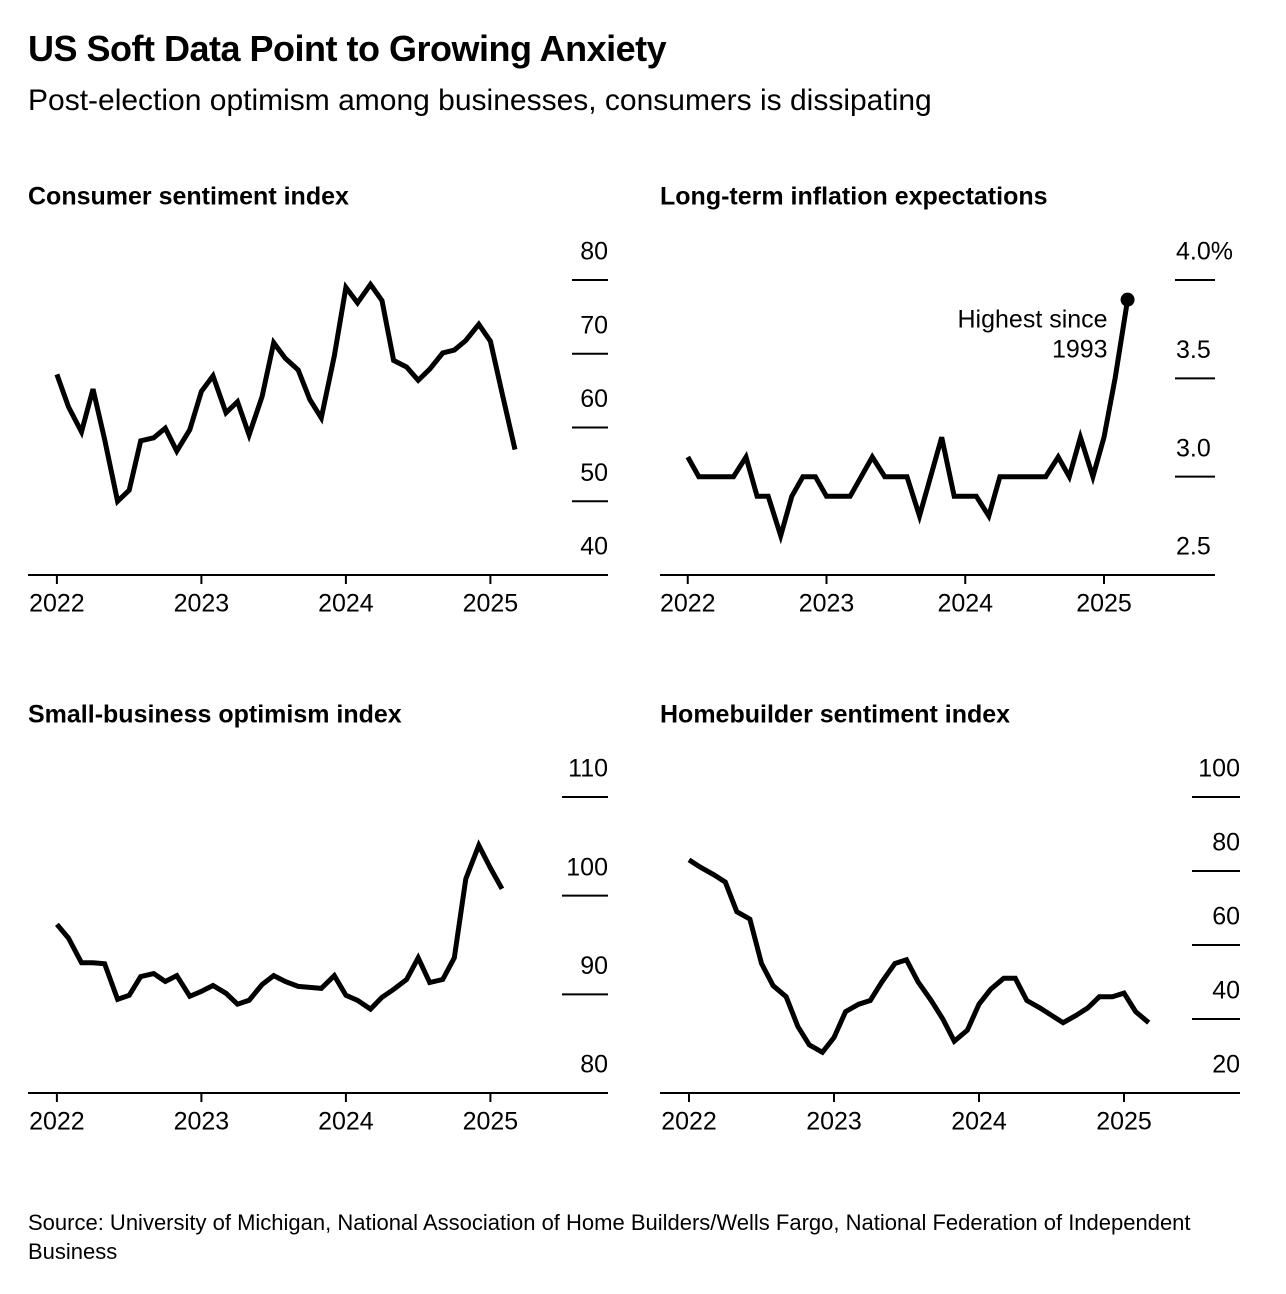 This screenshot has height=1294, width=1286. Describe the element at coordinates (215, 715) in the screenshot. I see `panel-title: Small-business optimism index` at that location.